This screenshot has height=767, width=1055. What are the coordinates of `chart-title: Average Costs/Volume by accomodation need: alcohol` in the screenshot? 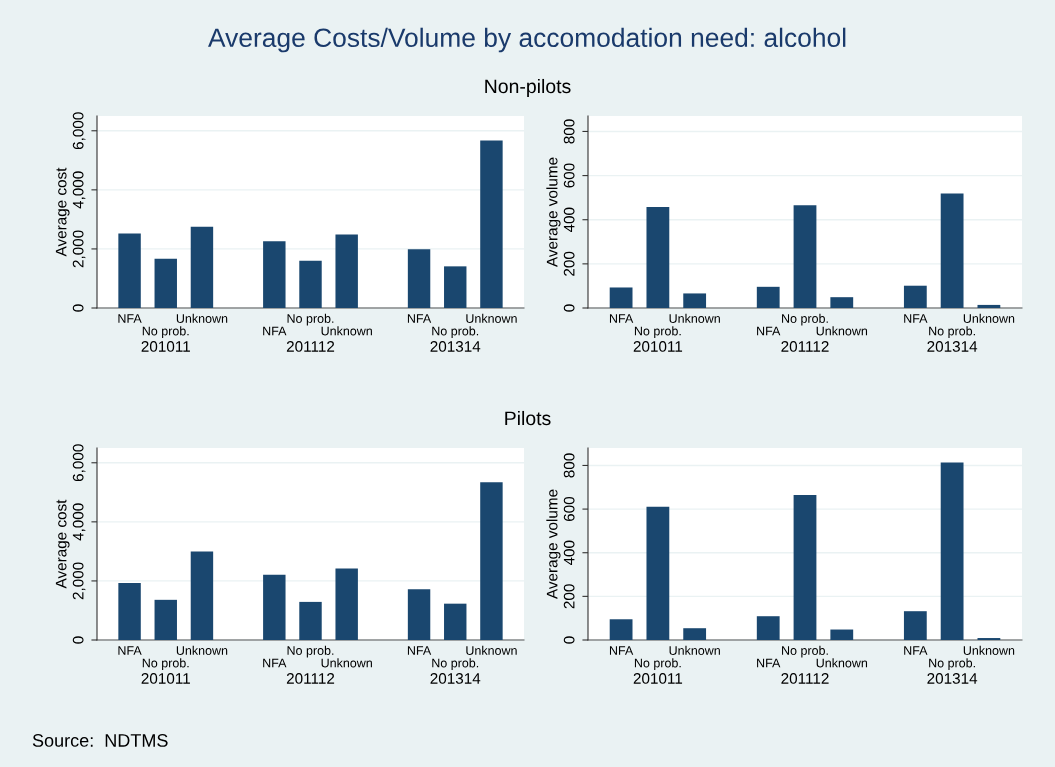 It's located at (527, 40).